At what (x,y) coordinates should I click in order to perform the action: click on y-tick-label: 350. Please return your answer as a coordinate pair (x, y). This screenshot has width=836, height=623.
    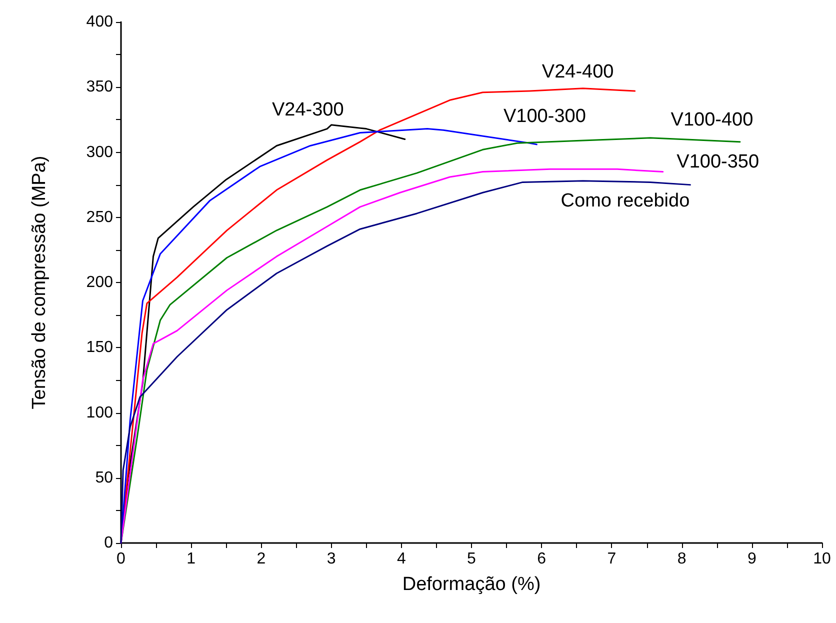
    Looking at the image, I should click on (100, 87).